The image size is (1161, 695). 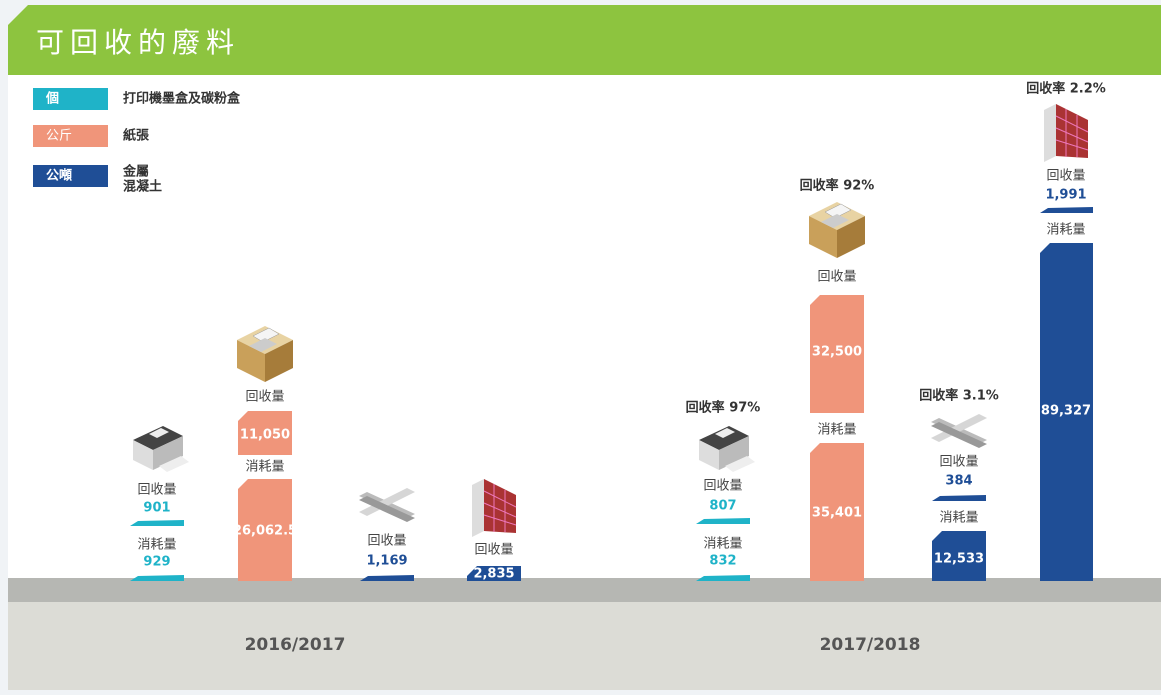 What do you see at coordinates (156, 562) in the screenshot?
I see `label: 929` at bounding box center [156, 562].